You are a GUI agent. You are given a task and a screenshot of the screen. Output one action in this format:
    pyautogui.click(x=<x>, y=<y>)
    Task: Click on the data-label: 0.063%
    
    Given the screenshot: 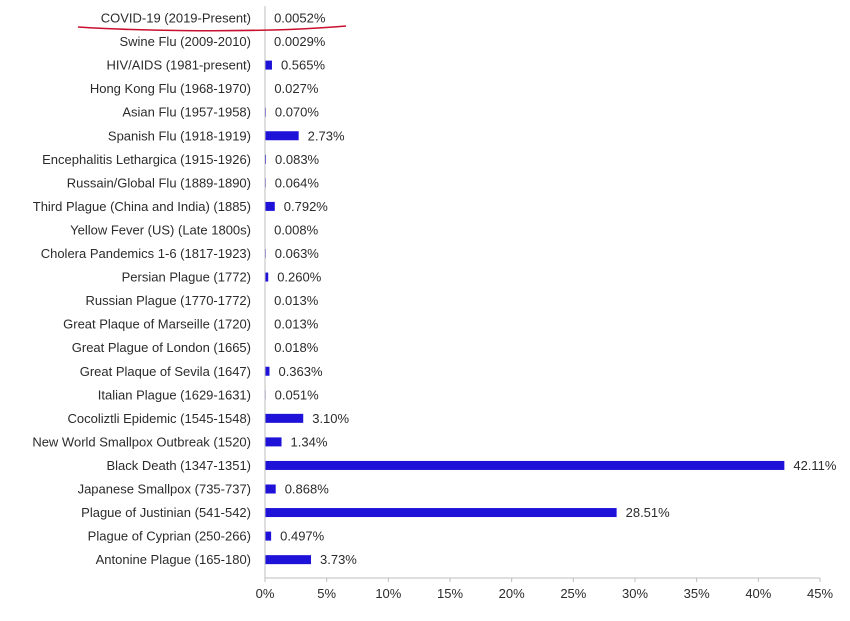 What is the action you would take?
    pyautogui.click(x=297, y=253)
    